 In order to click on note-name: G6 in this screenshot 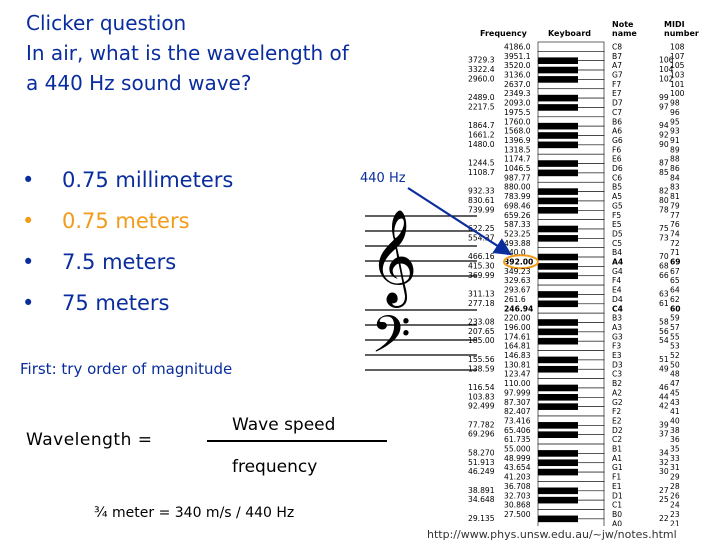, I will do `click(617, 140)`.